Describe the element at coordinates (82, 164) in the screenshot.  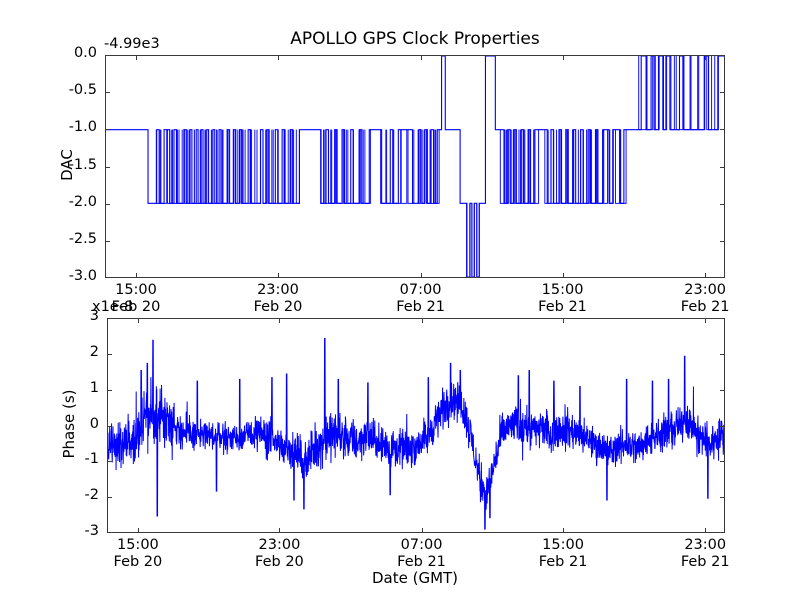
I see `dac-ytick-label: -1.5` at that location.